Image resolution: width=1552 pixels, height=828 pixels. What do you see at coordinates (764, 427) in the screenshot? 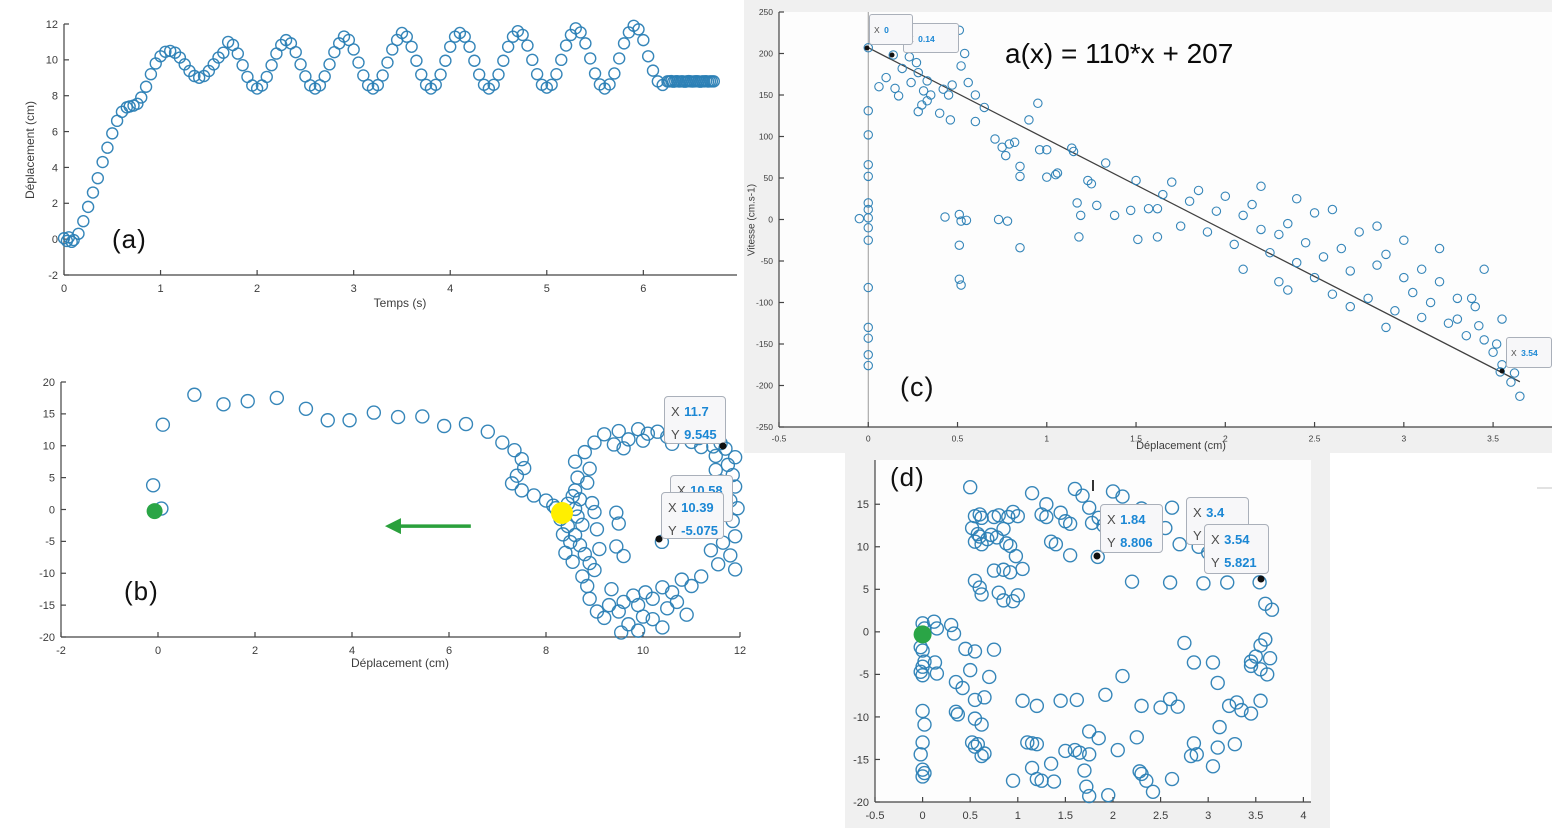
I see `svg-text: -250` at bounding box center [764, 427].